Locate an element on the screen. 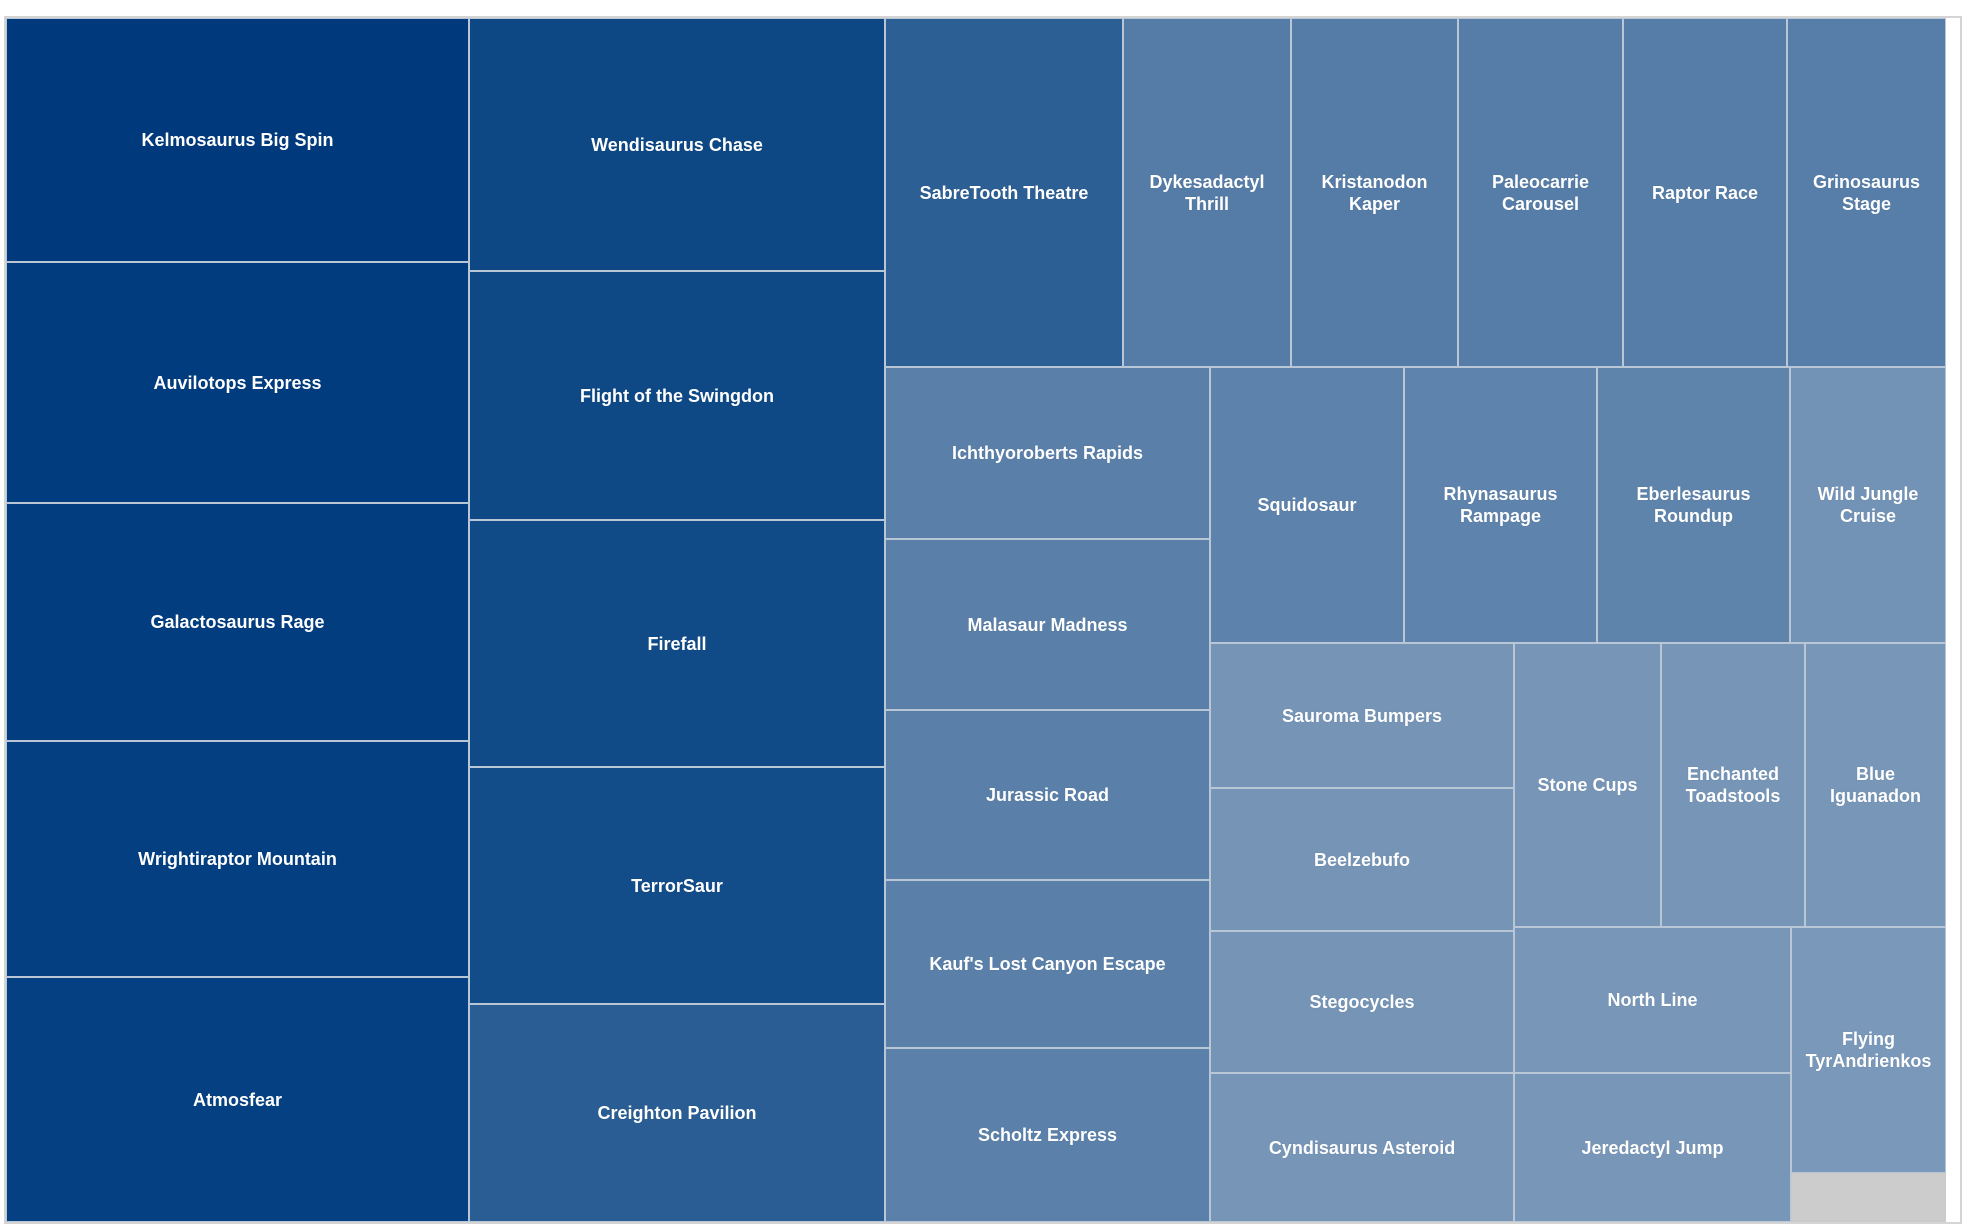 This screenshot has height=1230, width=1970. treemap-cell-beelzebufo: Beelzebufo is located at coordinates (1362, 859).